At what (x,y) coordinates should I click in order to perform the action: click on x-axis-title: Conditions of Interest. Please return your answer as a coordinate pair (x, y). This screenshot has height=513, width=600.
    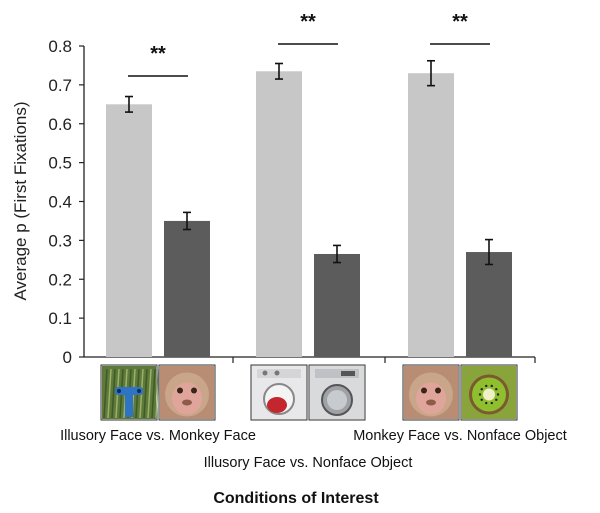
    Looking at the image, I should click on (296, 498).